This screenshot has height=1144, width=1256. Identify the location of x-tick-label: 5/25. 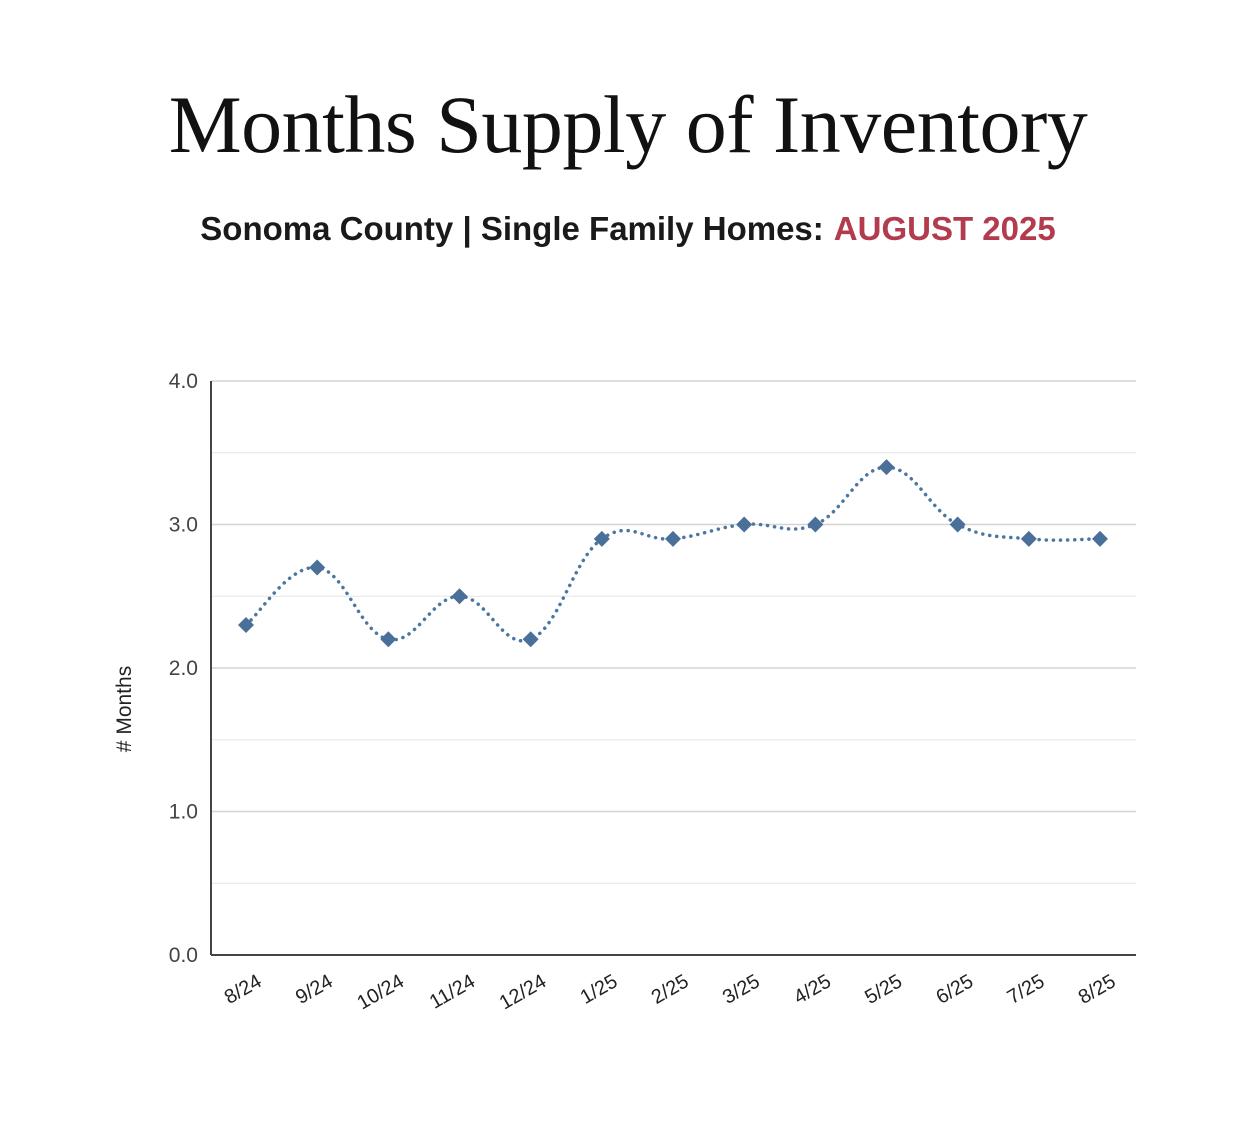
(883, 989).